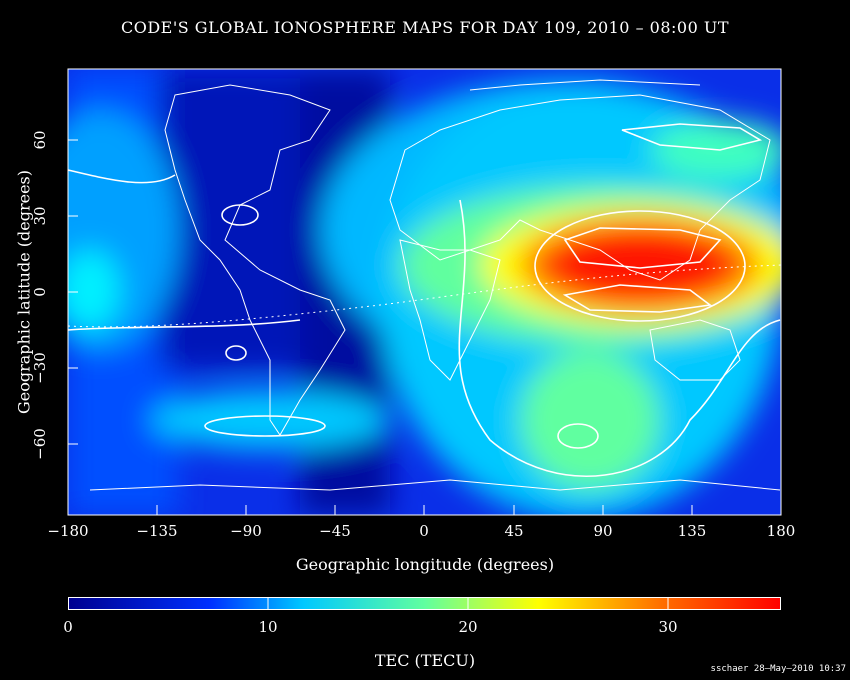 The width and height of the screenshot is (850, 680). I want to click on colorbar-tick: 20, so click(468, 627).